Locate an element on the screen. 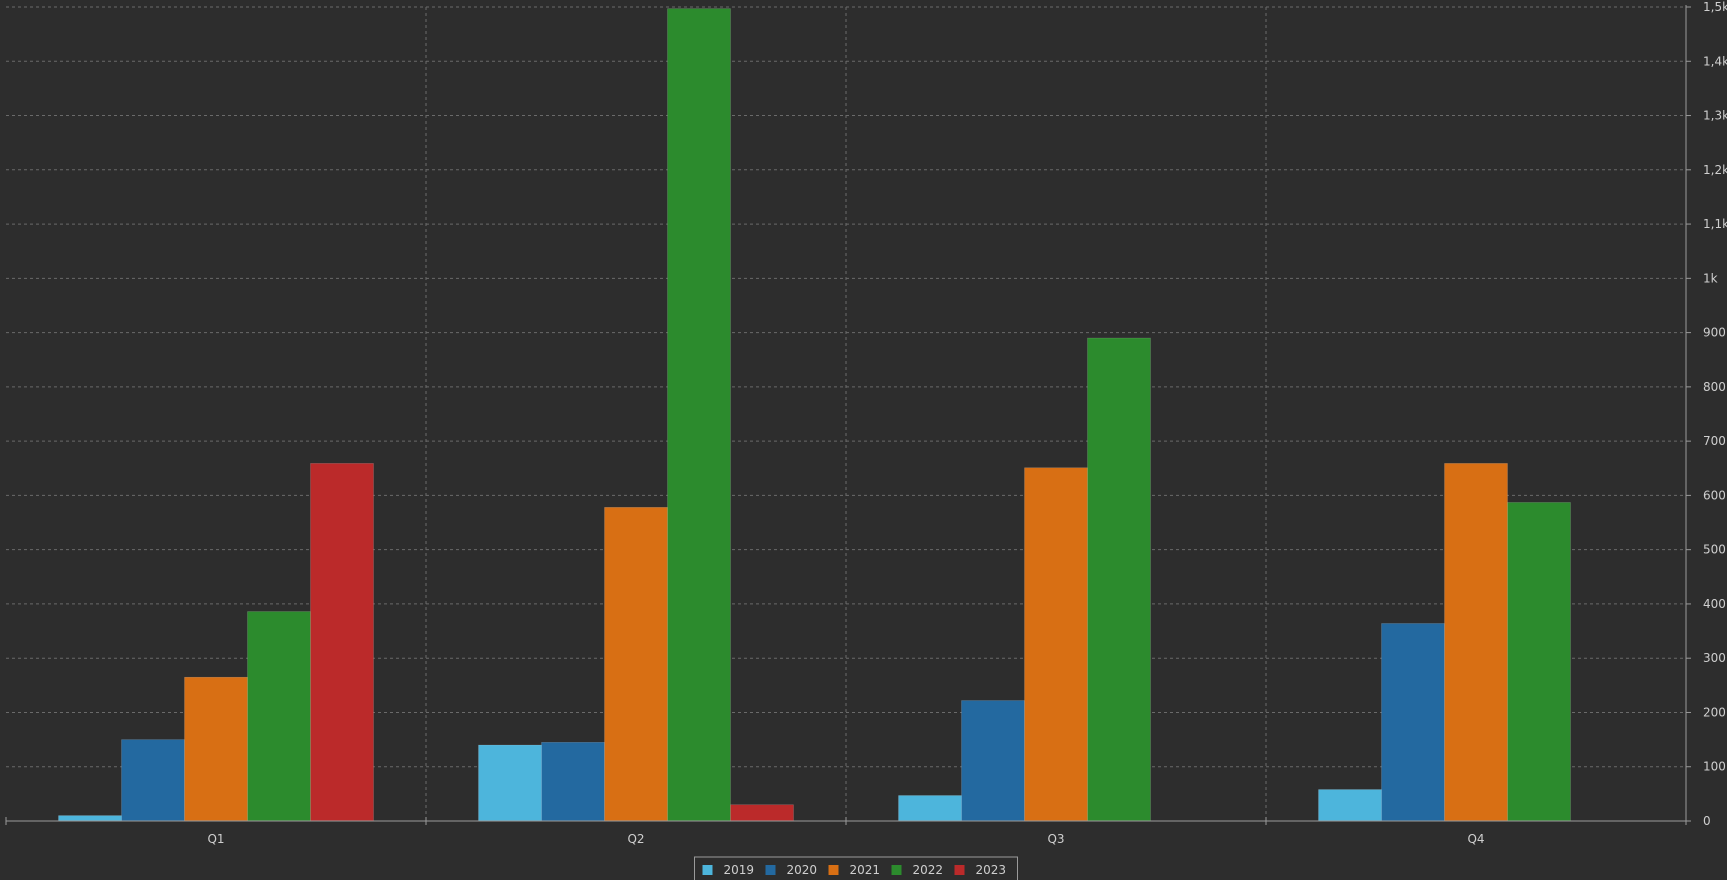 The image size is (1727, 880). y-tick-label: 800 is located at coordinates (1714, 387).